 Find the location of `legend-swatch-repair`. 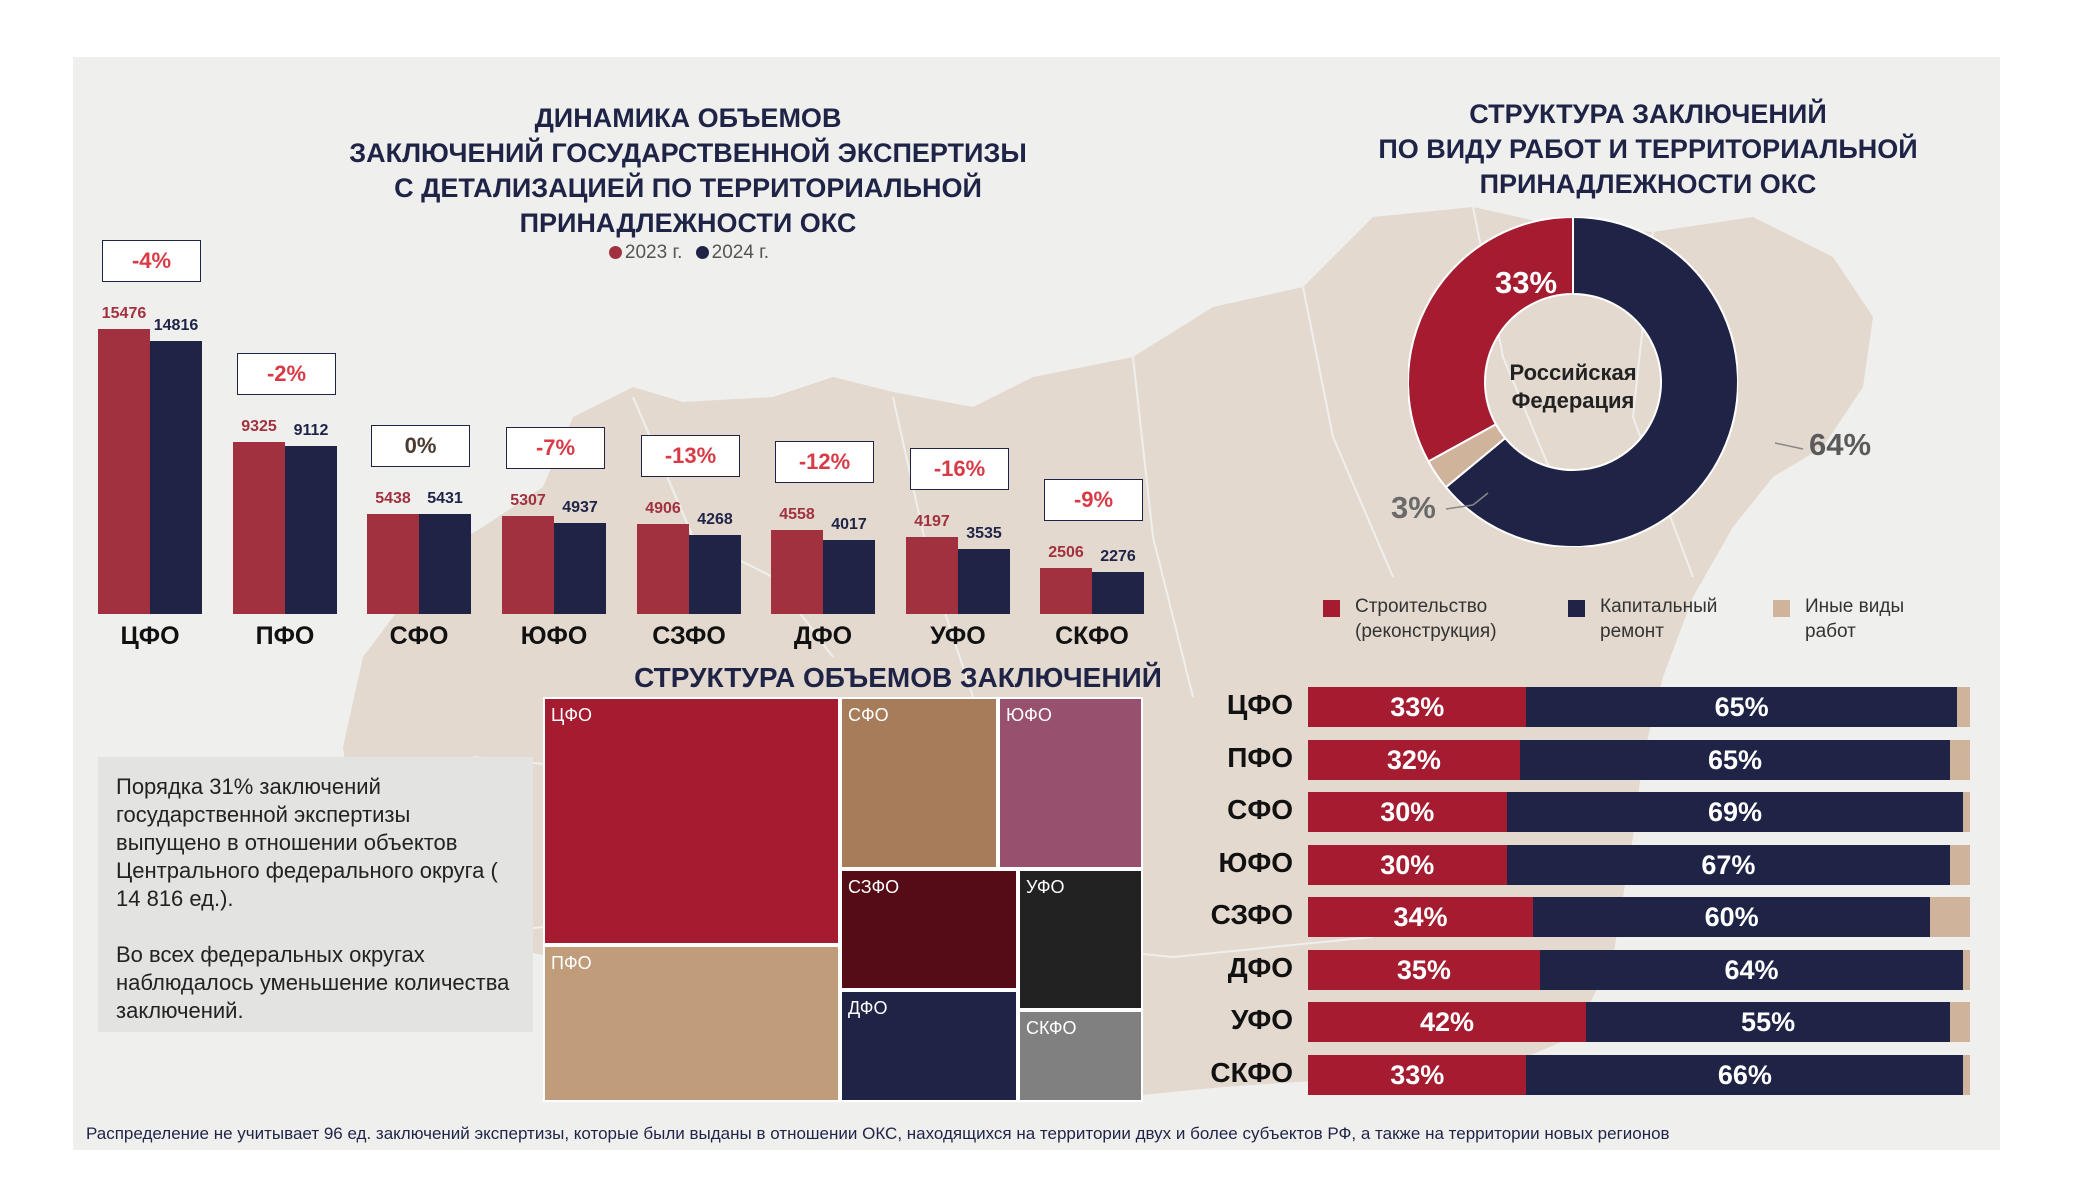

legend-swatch-repair is located at coordinates (1576, 608).